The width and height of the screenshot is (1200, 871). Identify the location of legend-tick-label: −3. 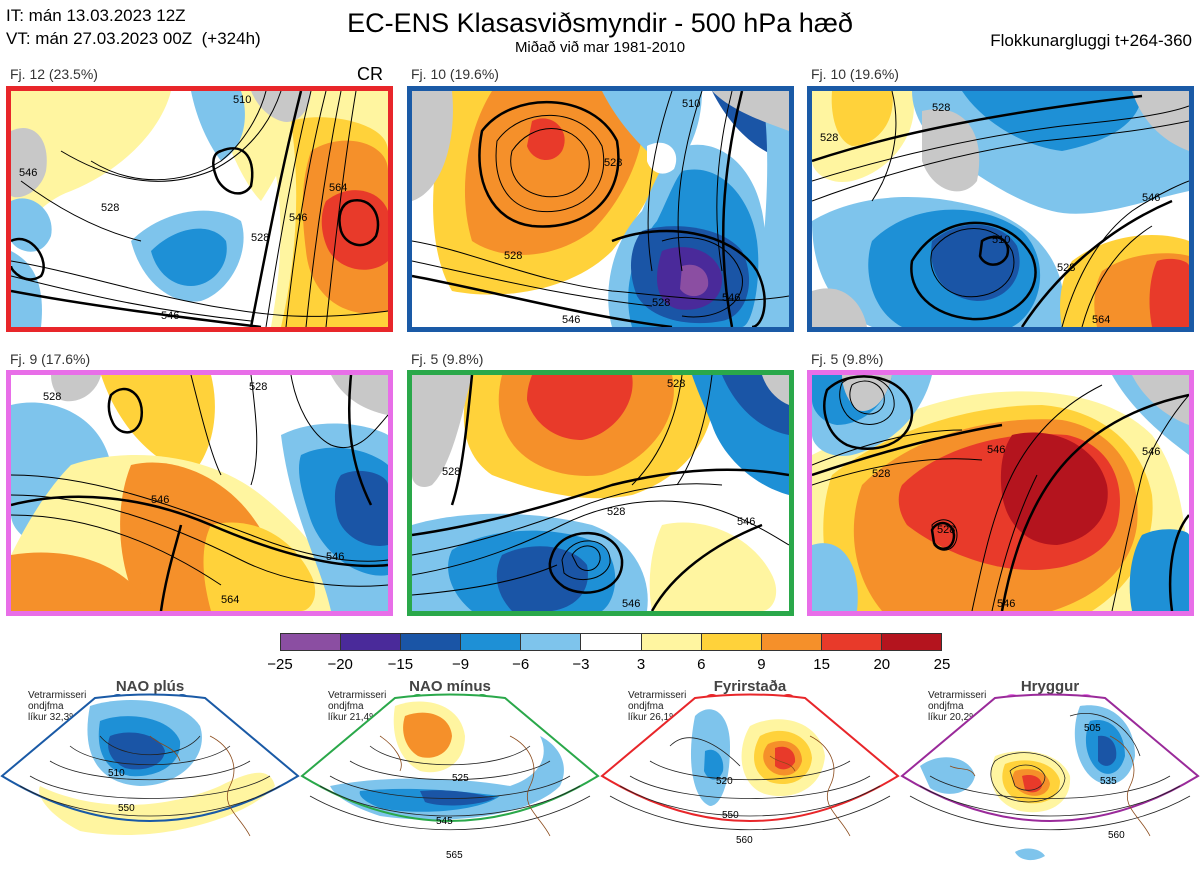
(581, 664).